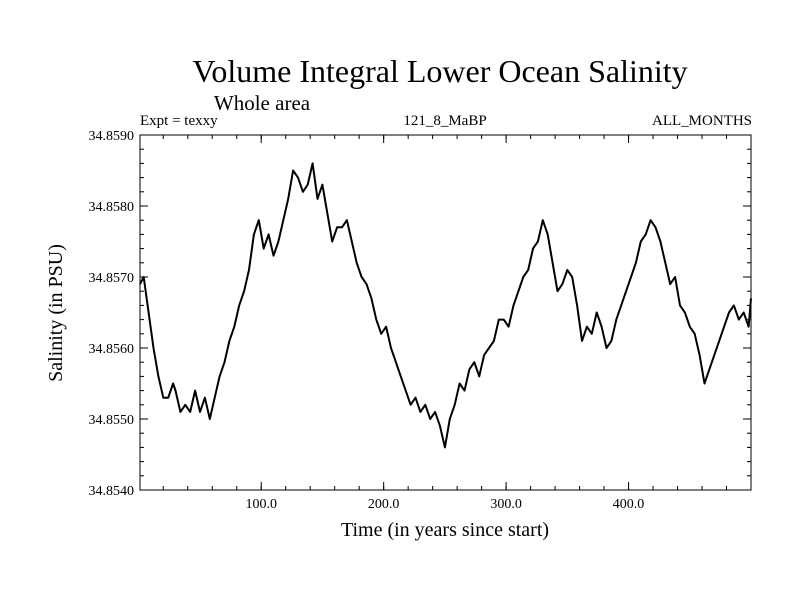 The width and height of the screenshot is (800, 600). Describe the element at coordinates (439, 71) in the screenshot. I see `chart-title: Volume Integral Lower Ocean Salinity` at that location.